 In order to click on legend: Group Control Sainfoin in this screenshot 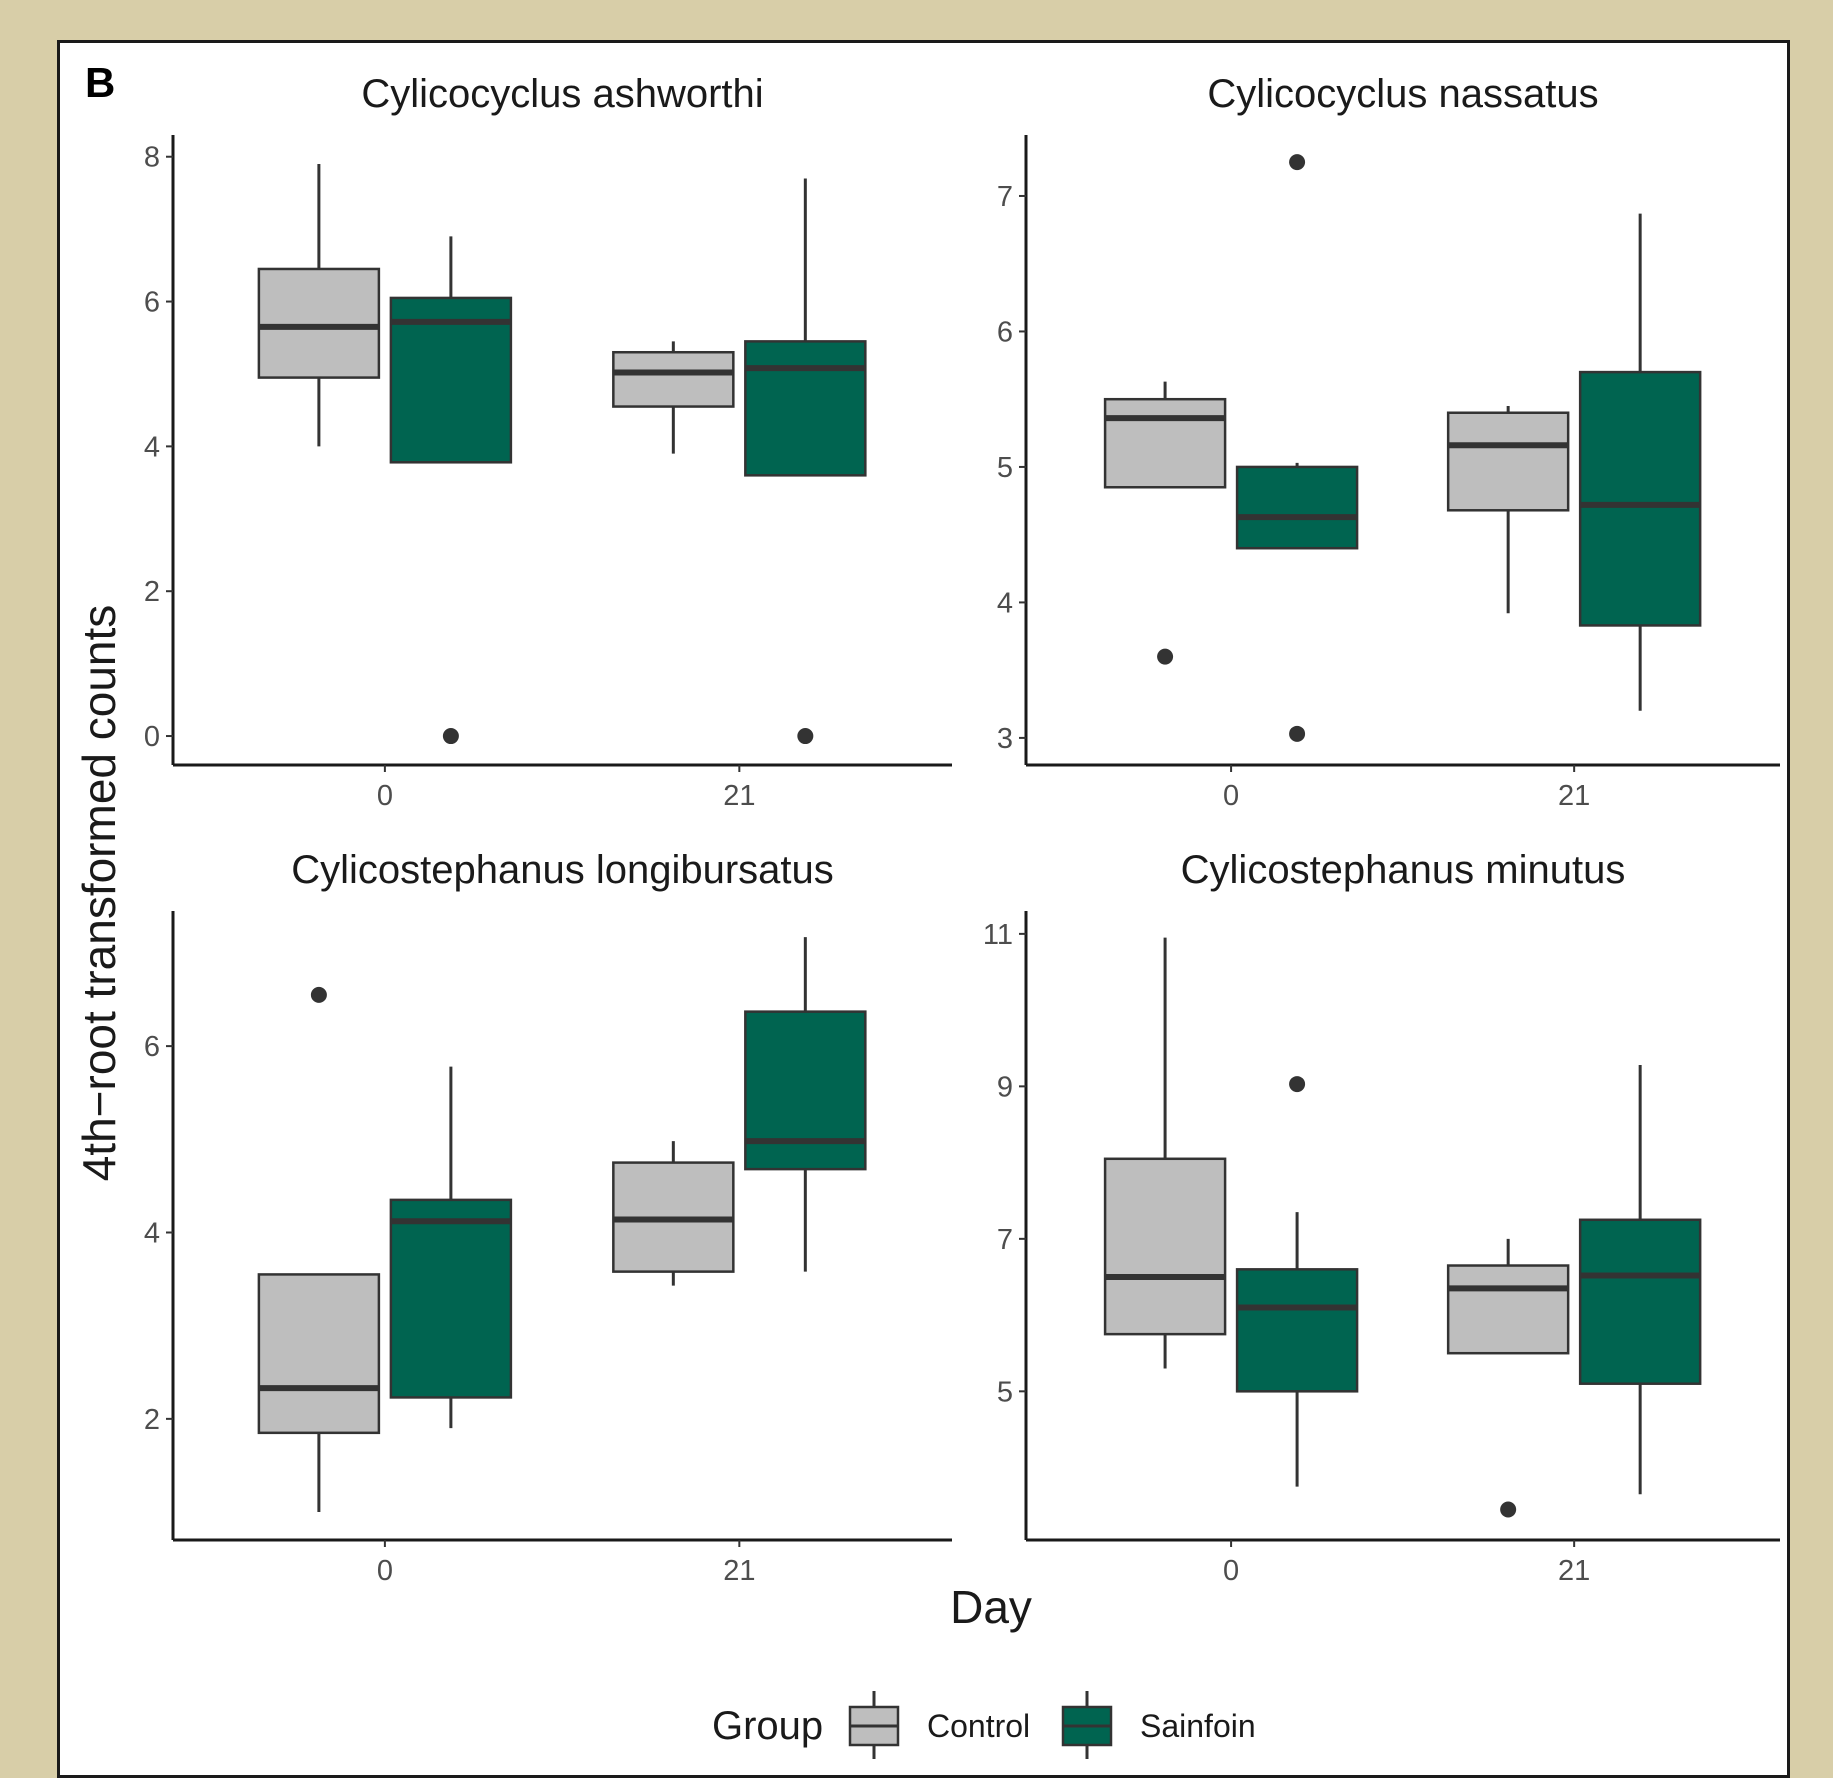, I will do `click(984, 1725)`.